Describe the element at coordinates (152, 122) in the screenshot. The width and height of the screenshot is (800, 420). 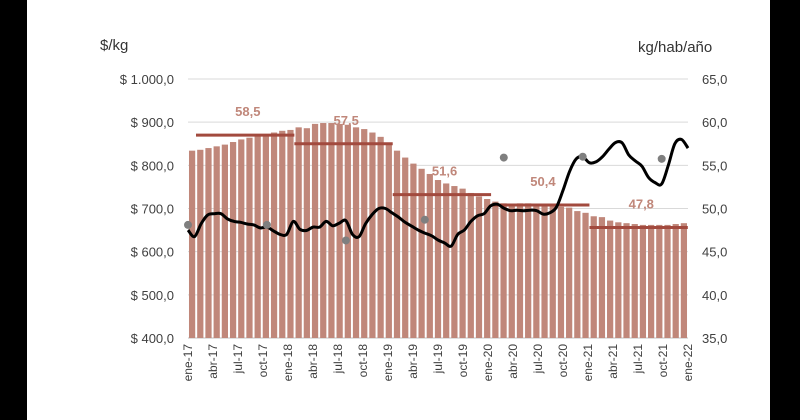
I see `y-left-tick-label: $ 900,0` at that location.